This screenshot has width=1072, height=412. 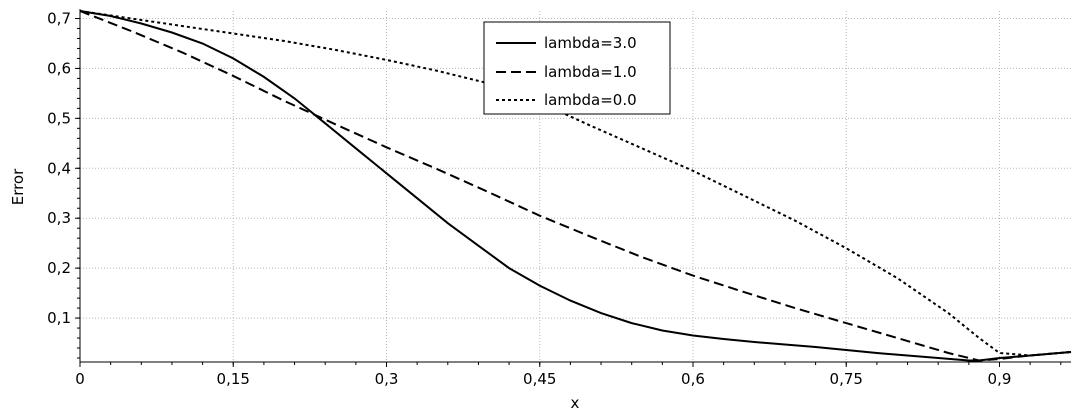 What do you see at coordinates (846, 379) in the screenshot?
I see `x-tick-label: 0,75` at bounding box center [846, 379].